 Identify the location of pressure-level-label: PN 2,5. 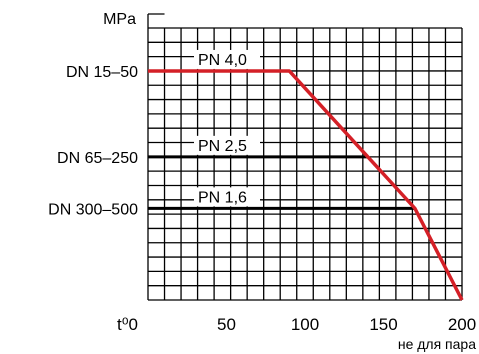
(222, 146).